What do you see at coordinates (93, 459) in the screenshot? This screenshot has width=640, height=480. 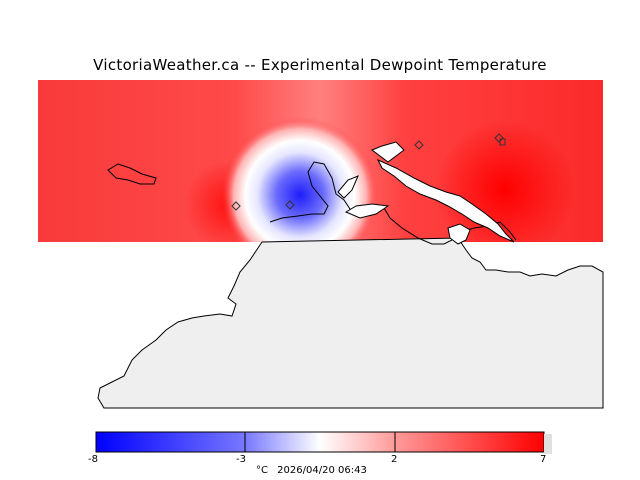 I see `colorbar-tick-label: -8` at bounding box center [93, 459].